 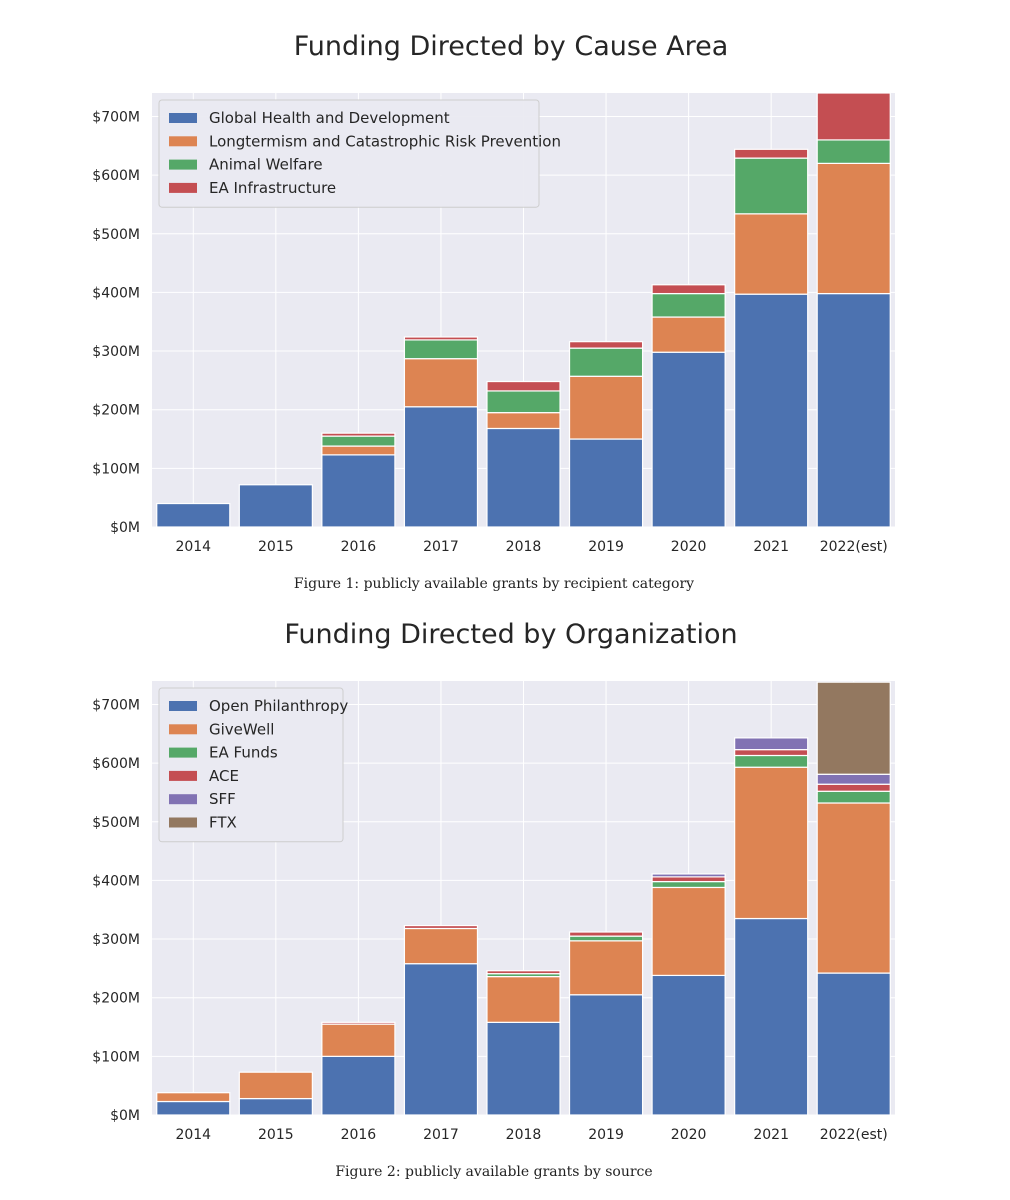 What do you see at coordinates (606, 345) in the screenshot?
I see `bar-segment-ea-infrastructure-2019` at bounding box center [606, 345].